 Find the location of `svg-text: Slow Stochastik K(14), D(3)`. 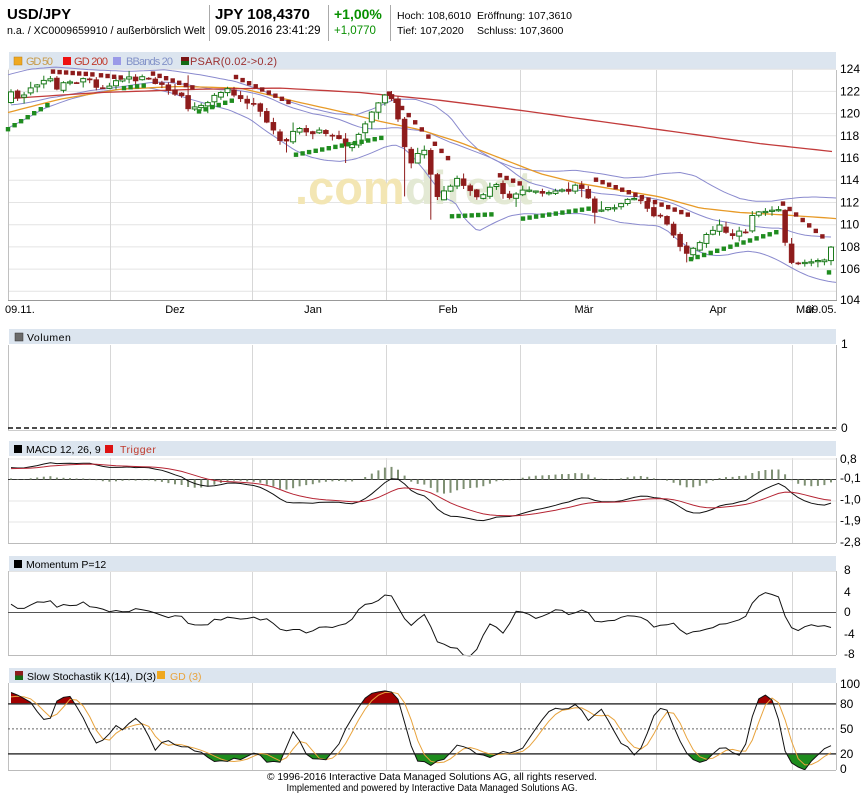

svg-text: Slow Stochastik K(14), D(3) is located at coordinates (91, 677).